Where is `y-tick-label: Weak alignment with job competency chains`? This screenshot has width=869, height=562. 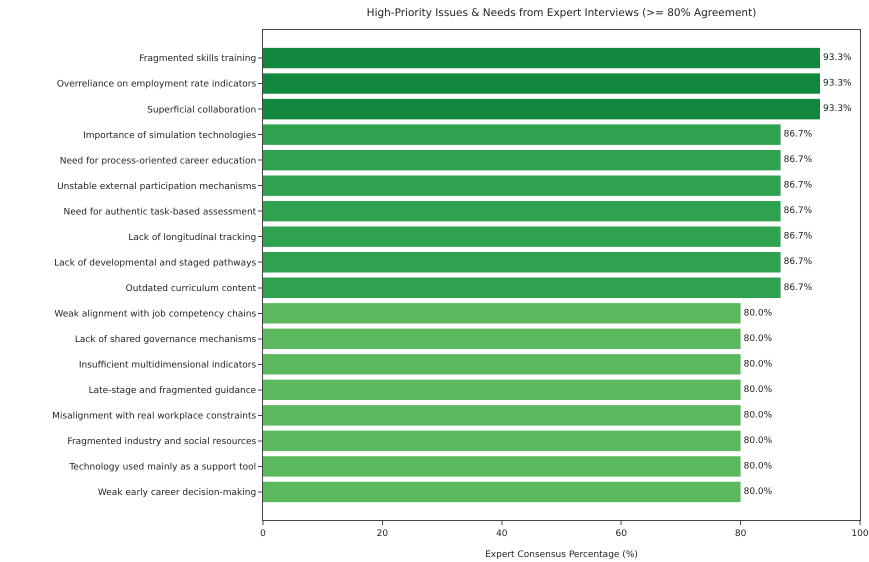 y-tick-label: Weak alignment with job competency chains is located at coordinates (155, 314).